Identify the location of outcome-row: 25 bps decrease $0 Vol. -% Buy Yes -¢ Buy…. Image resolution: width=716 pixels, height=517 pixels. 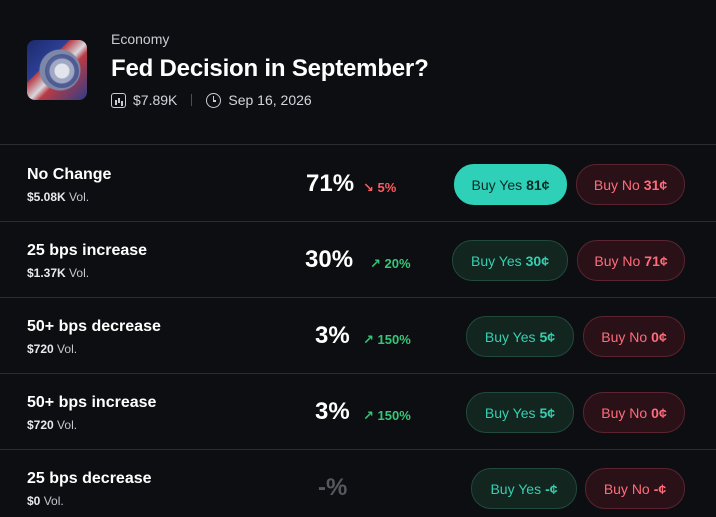
(358, 483).